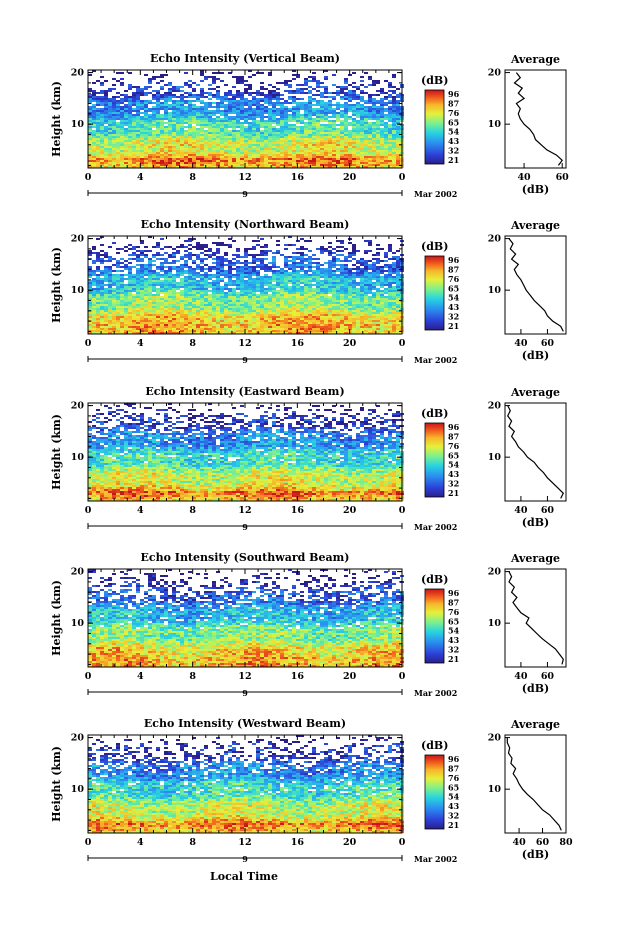 Image resolution: width=620 pixels, height=929 pixels. What do you see at coordinates (454, 132) in the screenshot?
I see `colorbar-tick-label: 54` at bounding box center [454, 132].